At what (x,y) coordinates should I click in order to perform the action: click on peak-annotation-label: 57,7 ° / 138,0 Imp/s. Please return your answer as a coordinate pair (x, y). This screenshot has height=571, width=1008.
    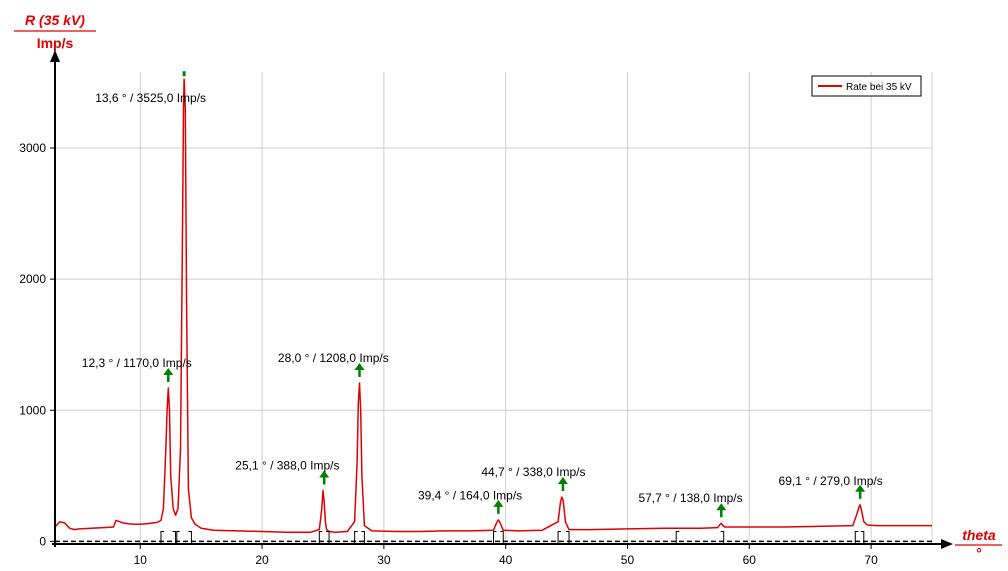
    Looking at the image, I should click on (690, 498).